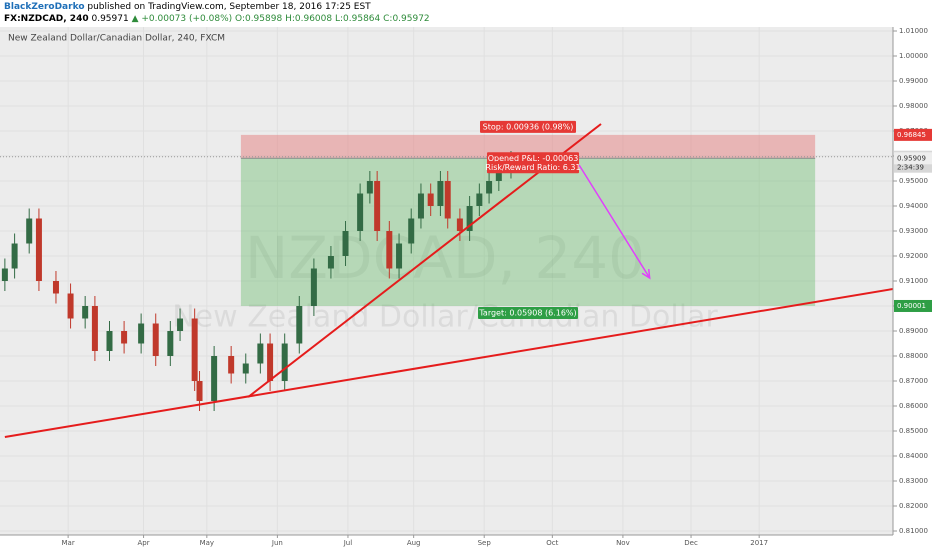 The image size is (932, 550). What do you see at coordinates (414, 543) in the screenshot?
I see `x-tick-label: Aug` at bounding box center [414, 543].